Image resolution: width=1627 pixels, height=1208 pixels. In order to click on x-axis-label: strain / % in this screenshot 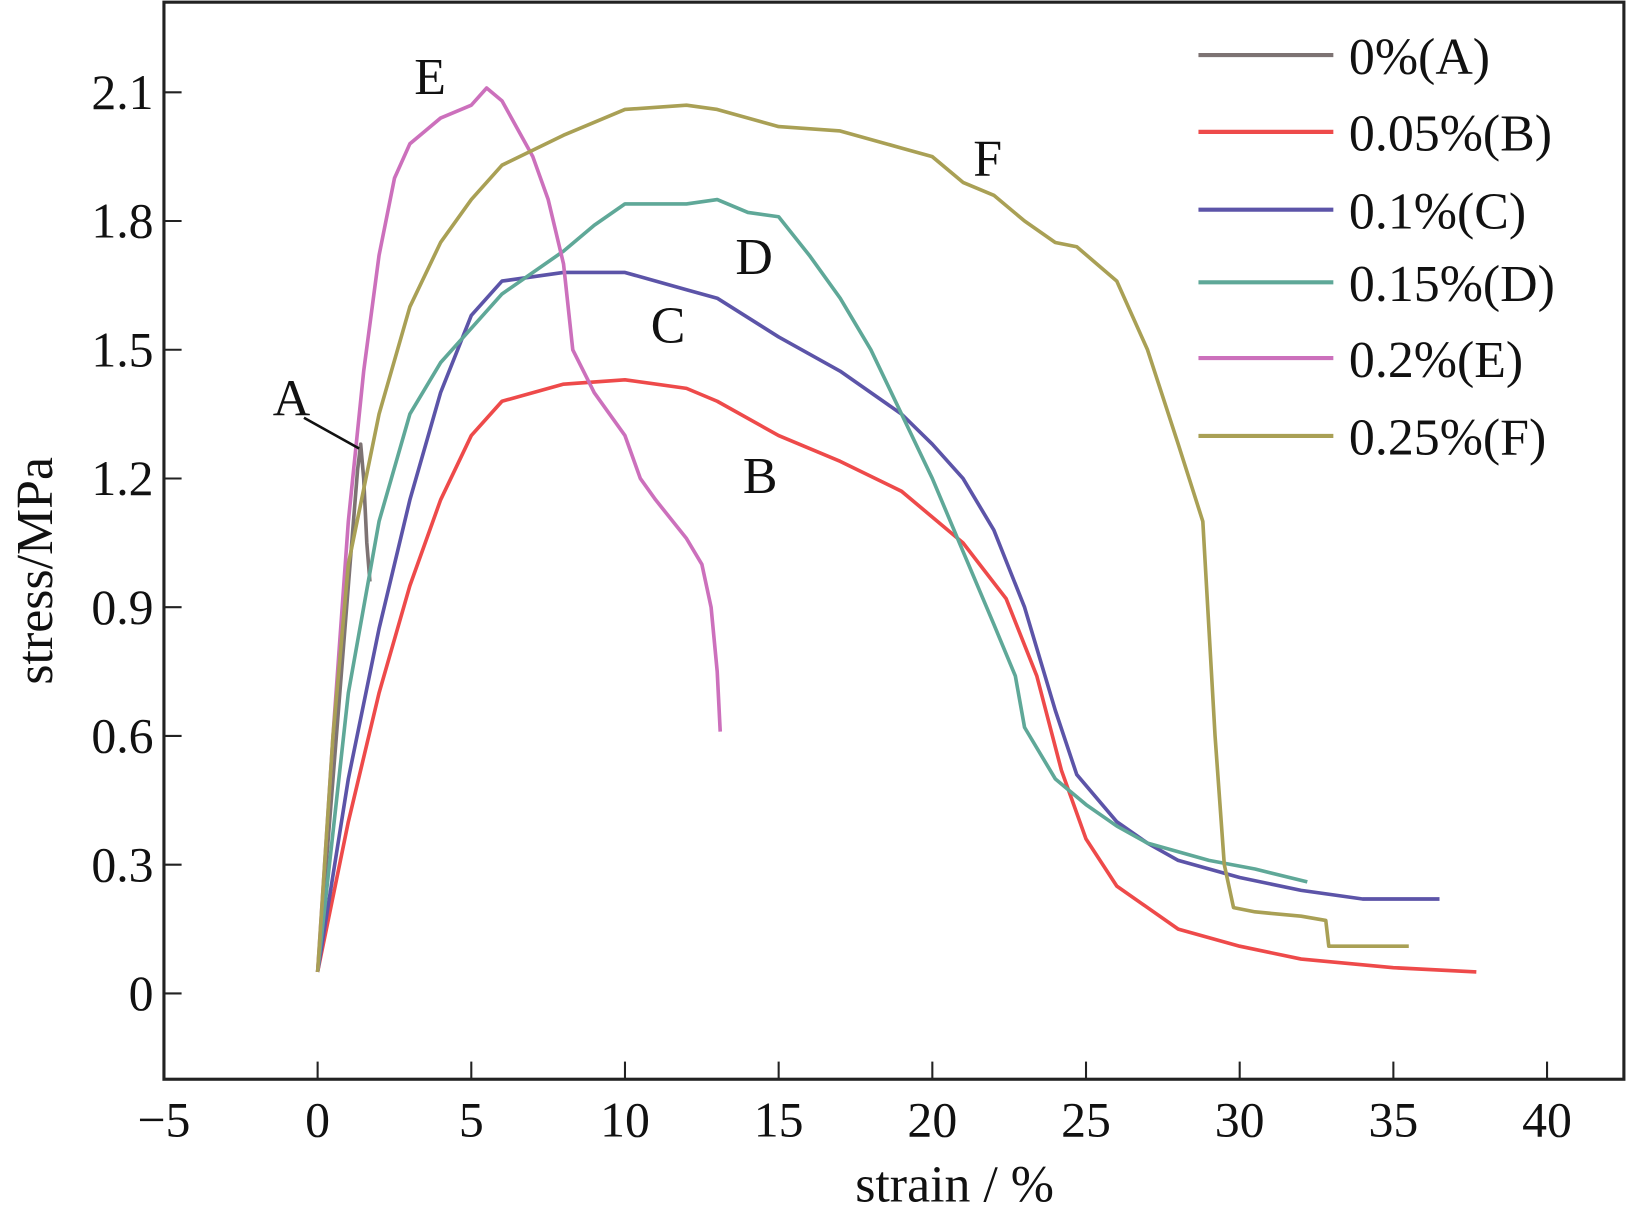, I will do `click(954, 1182)`.